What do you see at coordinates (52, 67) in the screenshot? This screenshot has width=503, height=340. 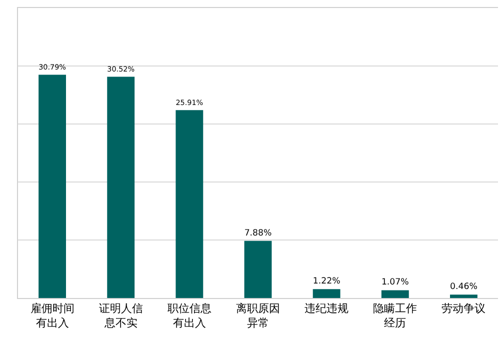 I see `data-label: 30.79%` at bounding box center [52, 67].